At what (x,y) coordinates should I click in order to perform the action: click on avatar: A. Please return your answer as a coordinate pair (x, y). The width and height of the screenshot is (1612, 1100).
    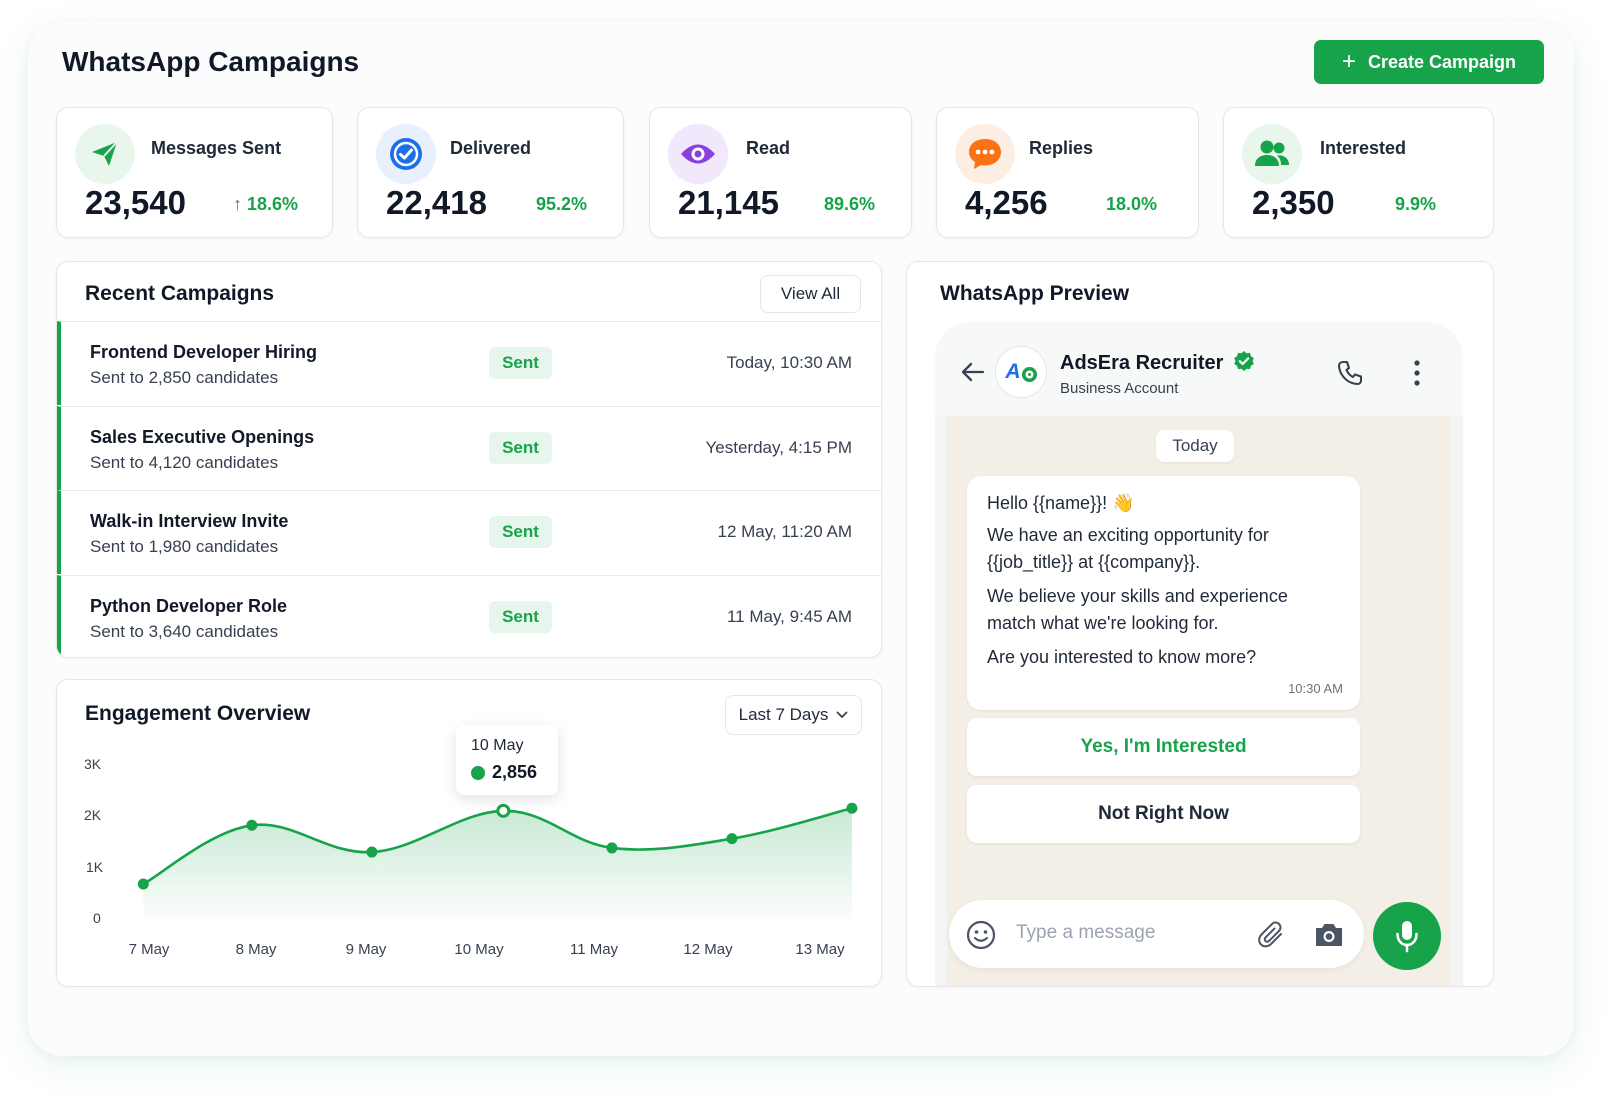
    Looking at the image, I should click on (1021, 372).